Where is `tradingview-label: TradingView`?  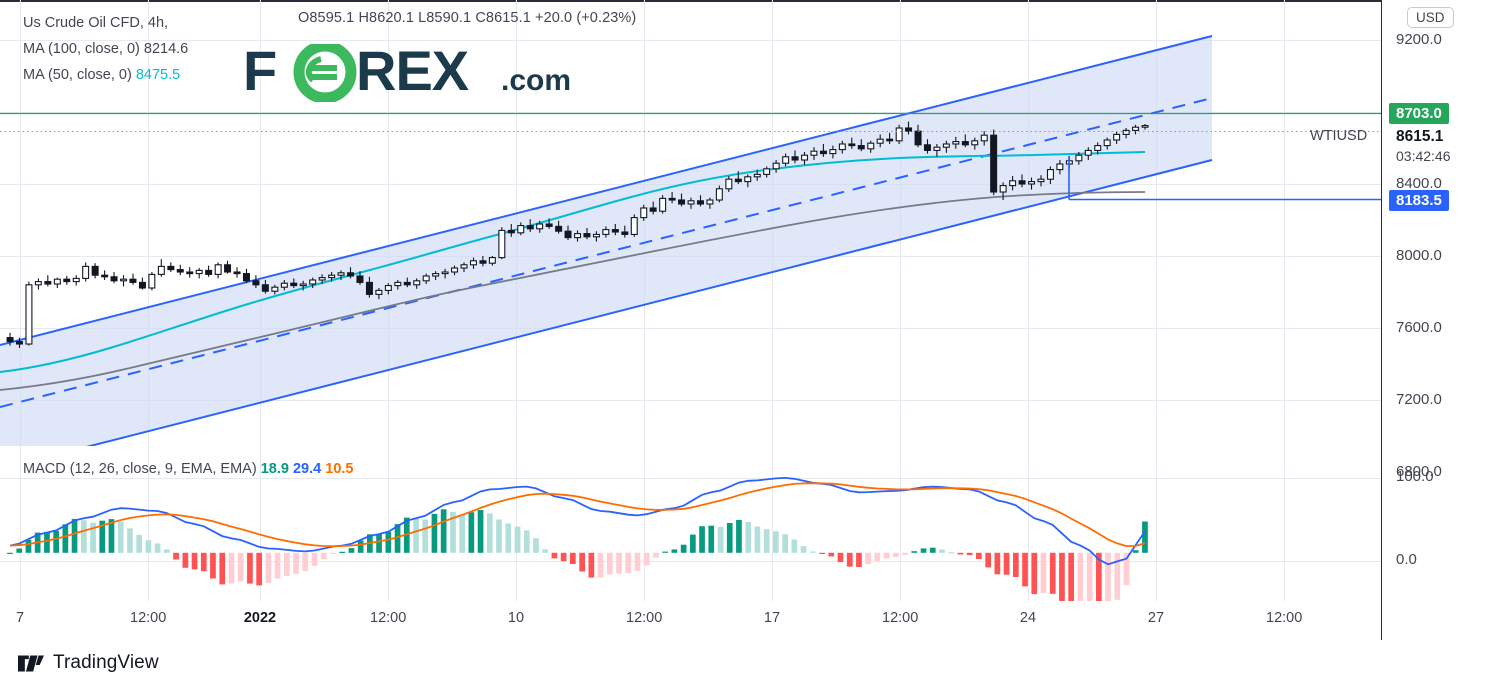
tradingview-label: TradingView is located at coordinates (106, 662).